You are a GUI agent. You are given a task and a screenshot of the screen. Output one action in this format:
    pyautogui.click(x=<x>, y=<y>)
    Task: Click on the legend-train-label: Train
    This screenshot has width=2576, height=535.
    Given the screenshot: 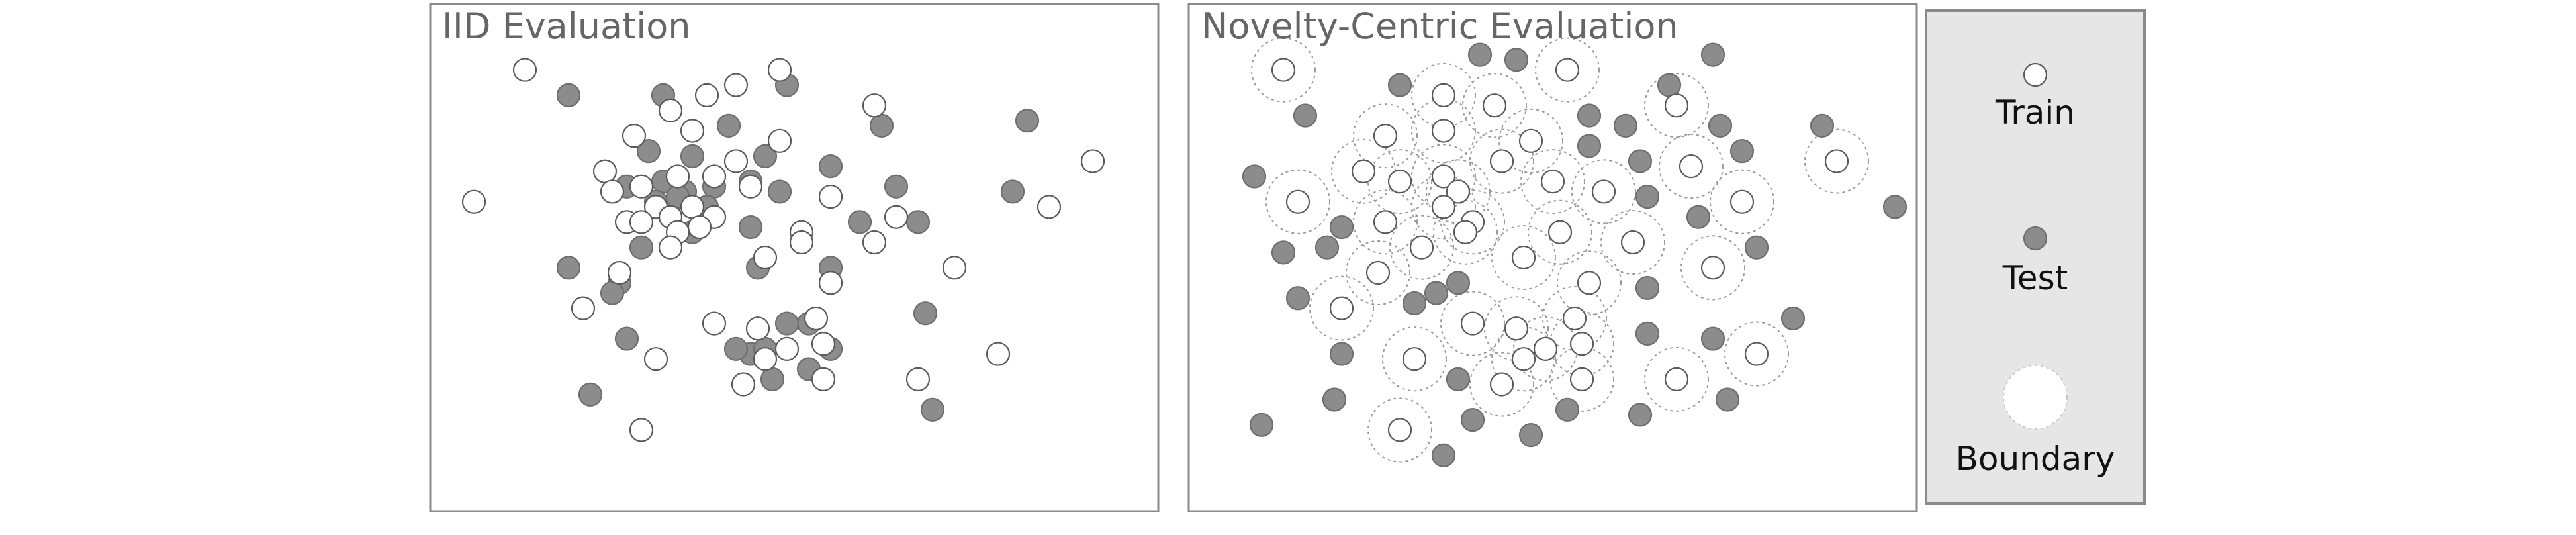 What is the action you would take?
    pyautogui.click(x=2035, y=112)
    